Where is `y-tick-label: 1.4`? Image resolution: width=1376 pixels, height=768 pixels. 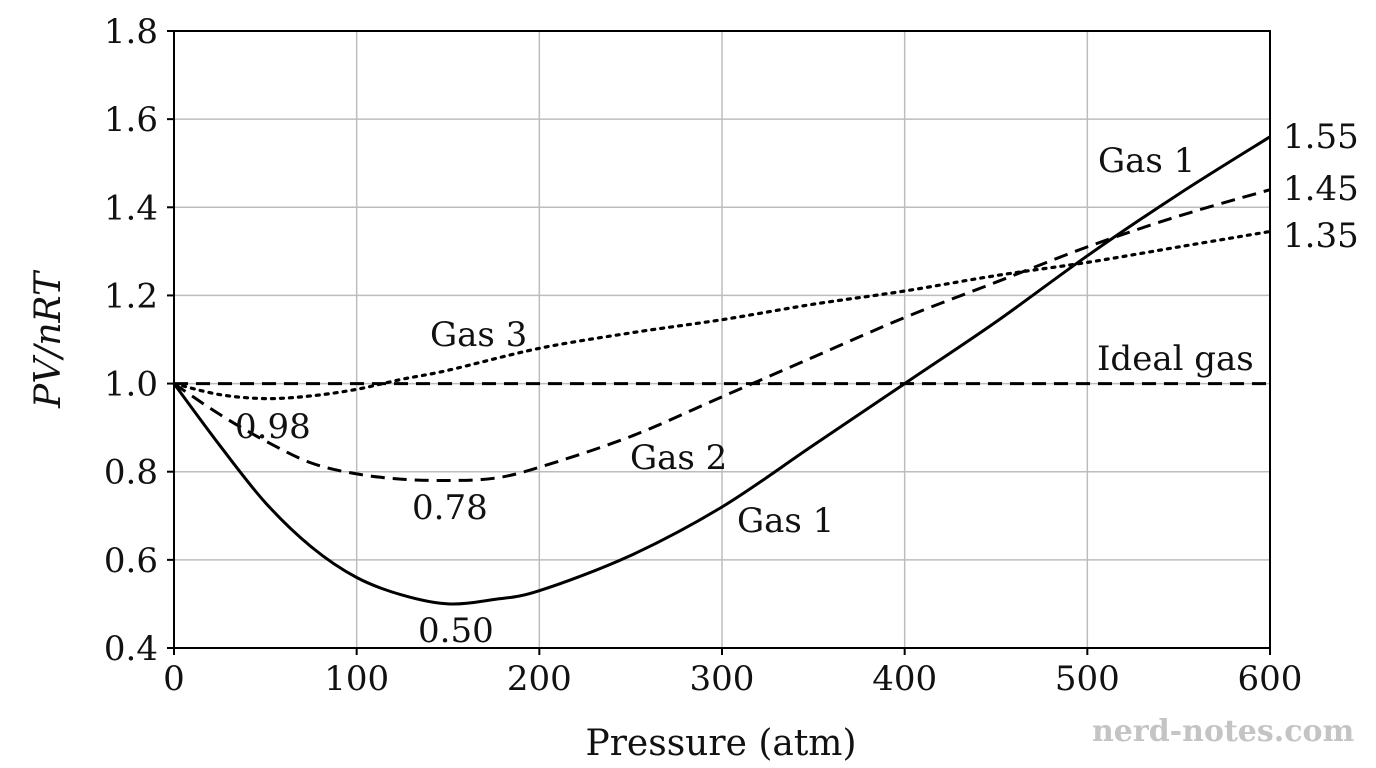
y-tick-label: 1.4 is located at coordinates (131, 208).